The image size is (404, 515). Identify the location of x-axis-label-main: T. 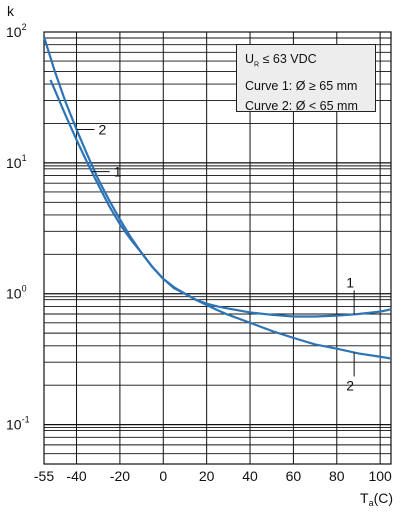
(364, 498).